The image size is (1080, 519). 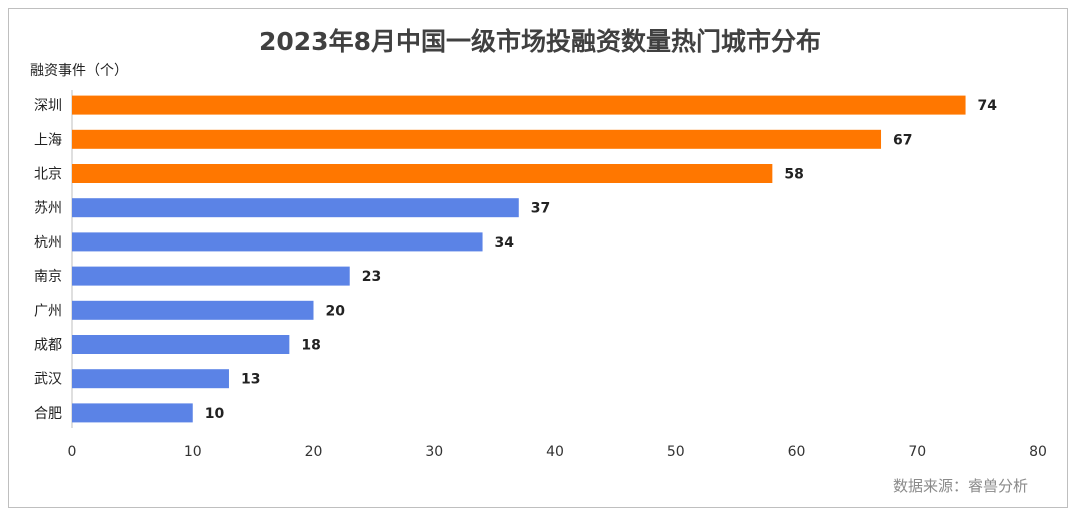 What do you see at coordinates (215, 414) in the screenshot?
I see `data-label: 10` at bounding box center [215, 414].